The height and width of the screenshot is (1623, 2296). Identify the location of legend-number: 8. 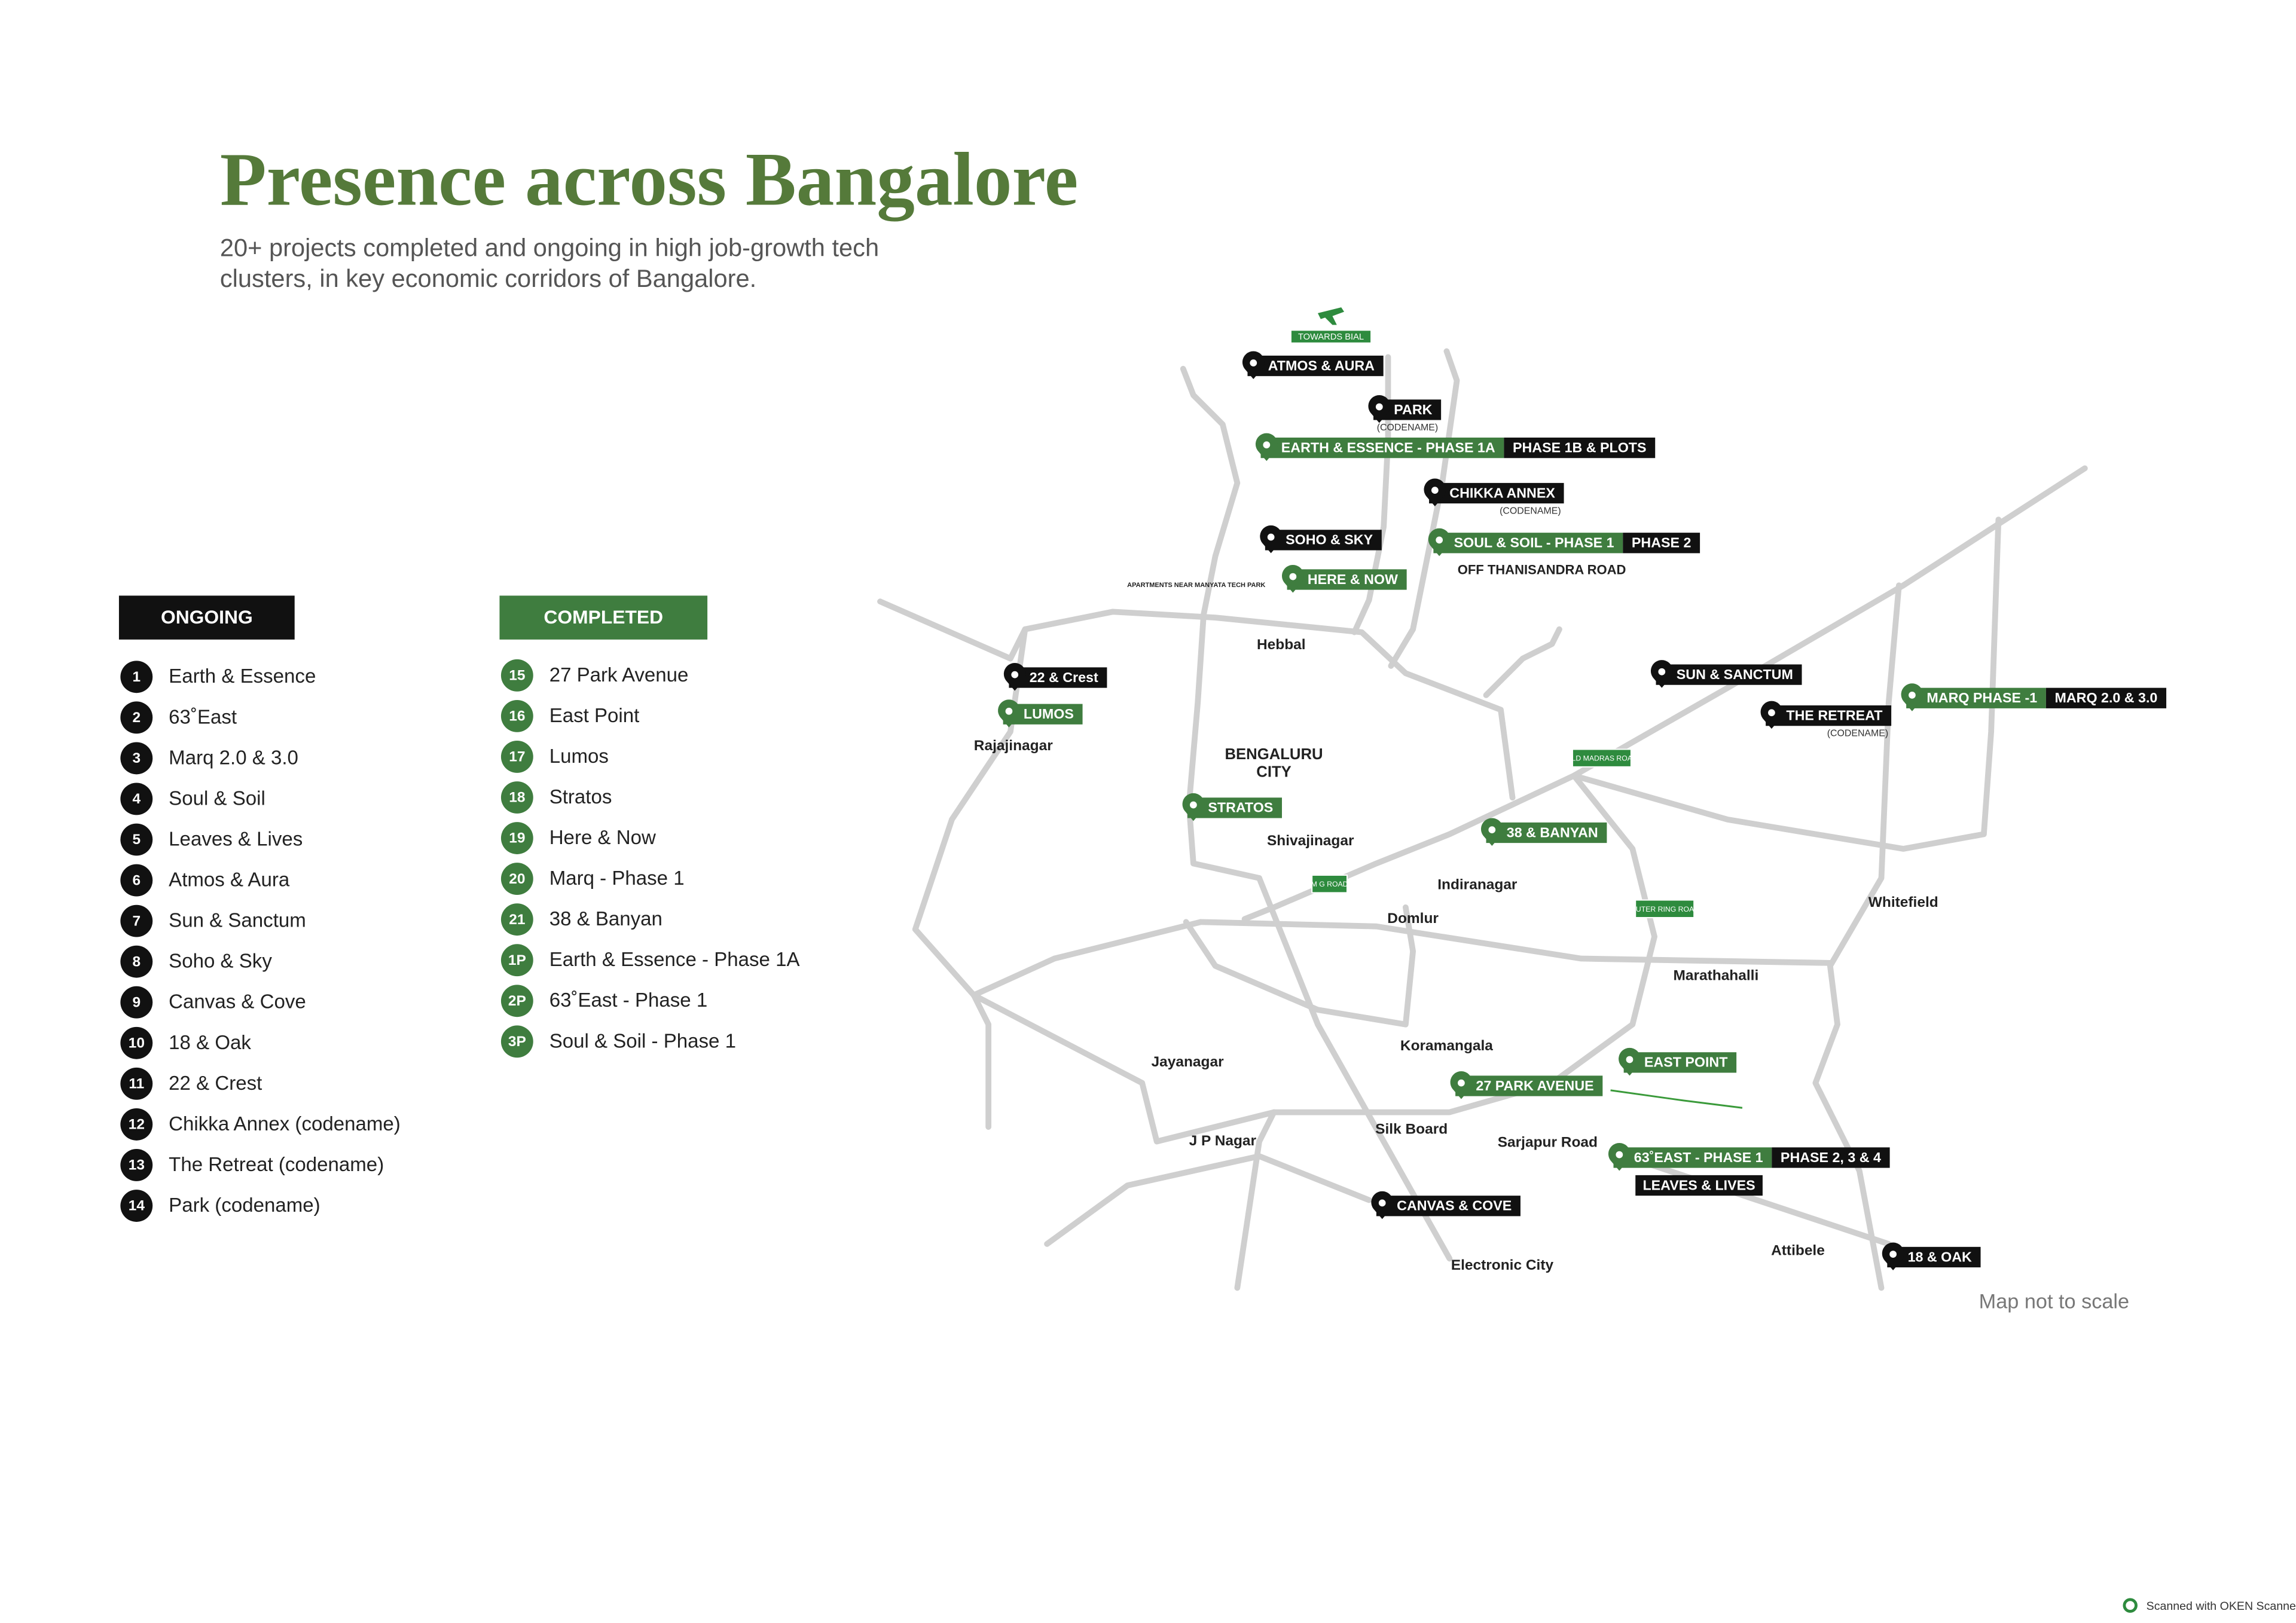
(137, 962).